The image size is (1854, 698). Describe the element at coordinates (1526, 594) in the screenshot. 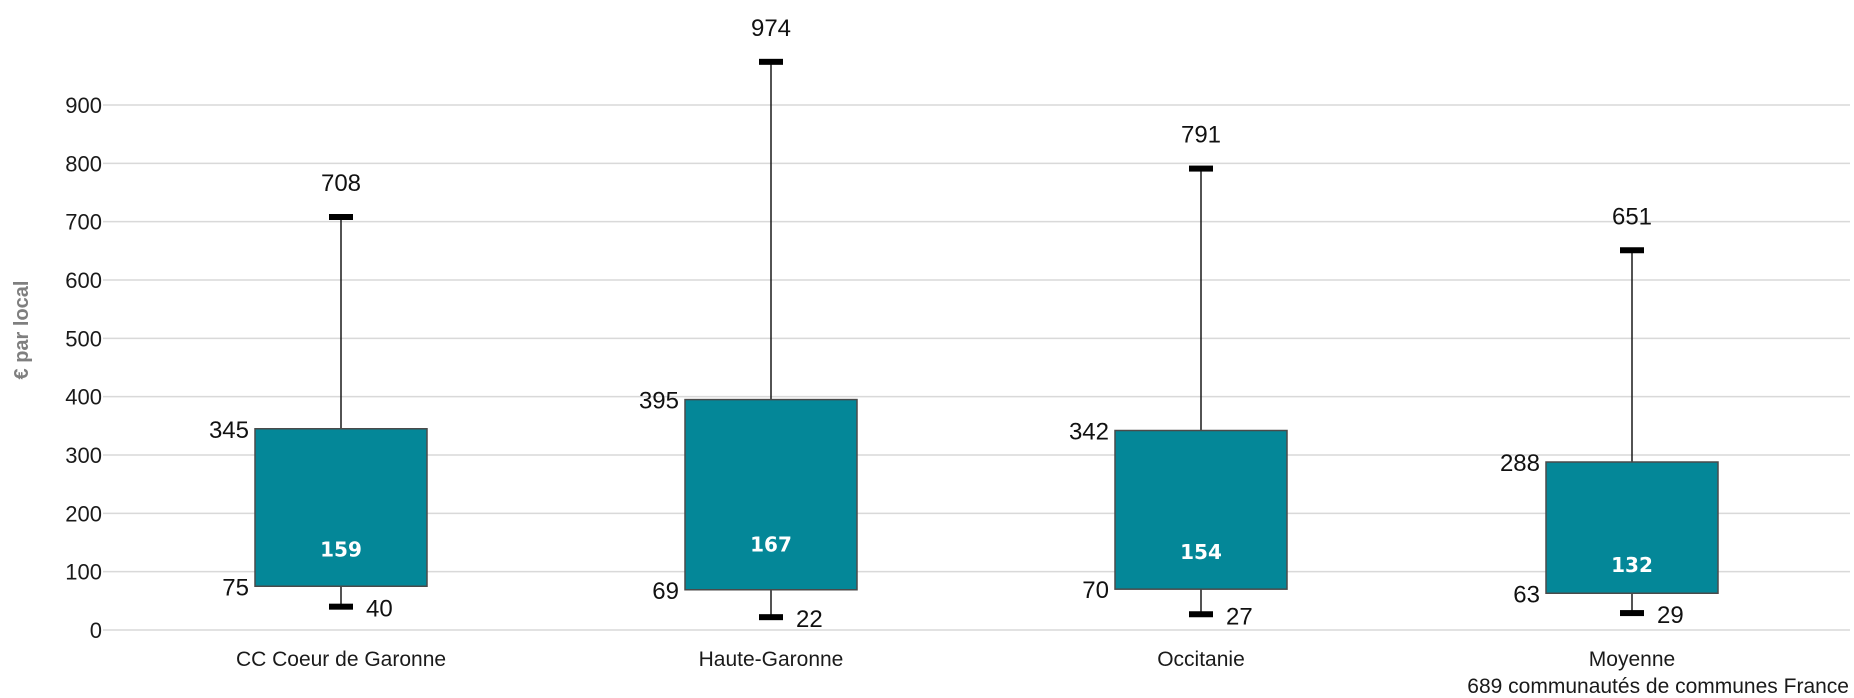

I see `q1-label: 63` at that location.